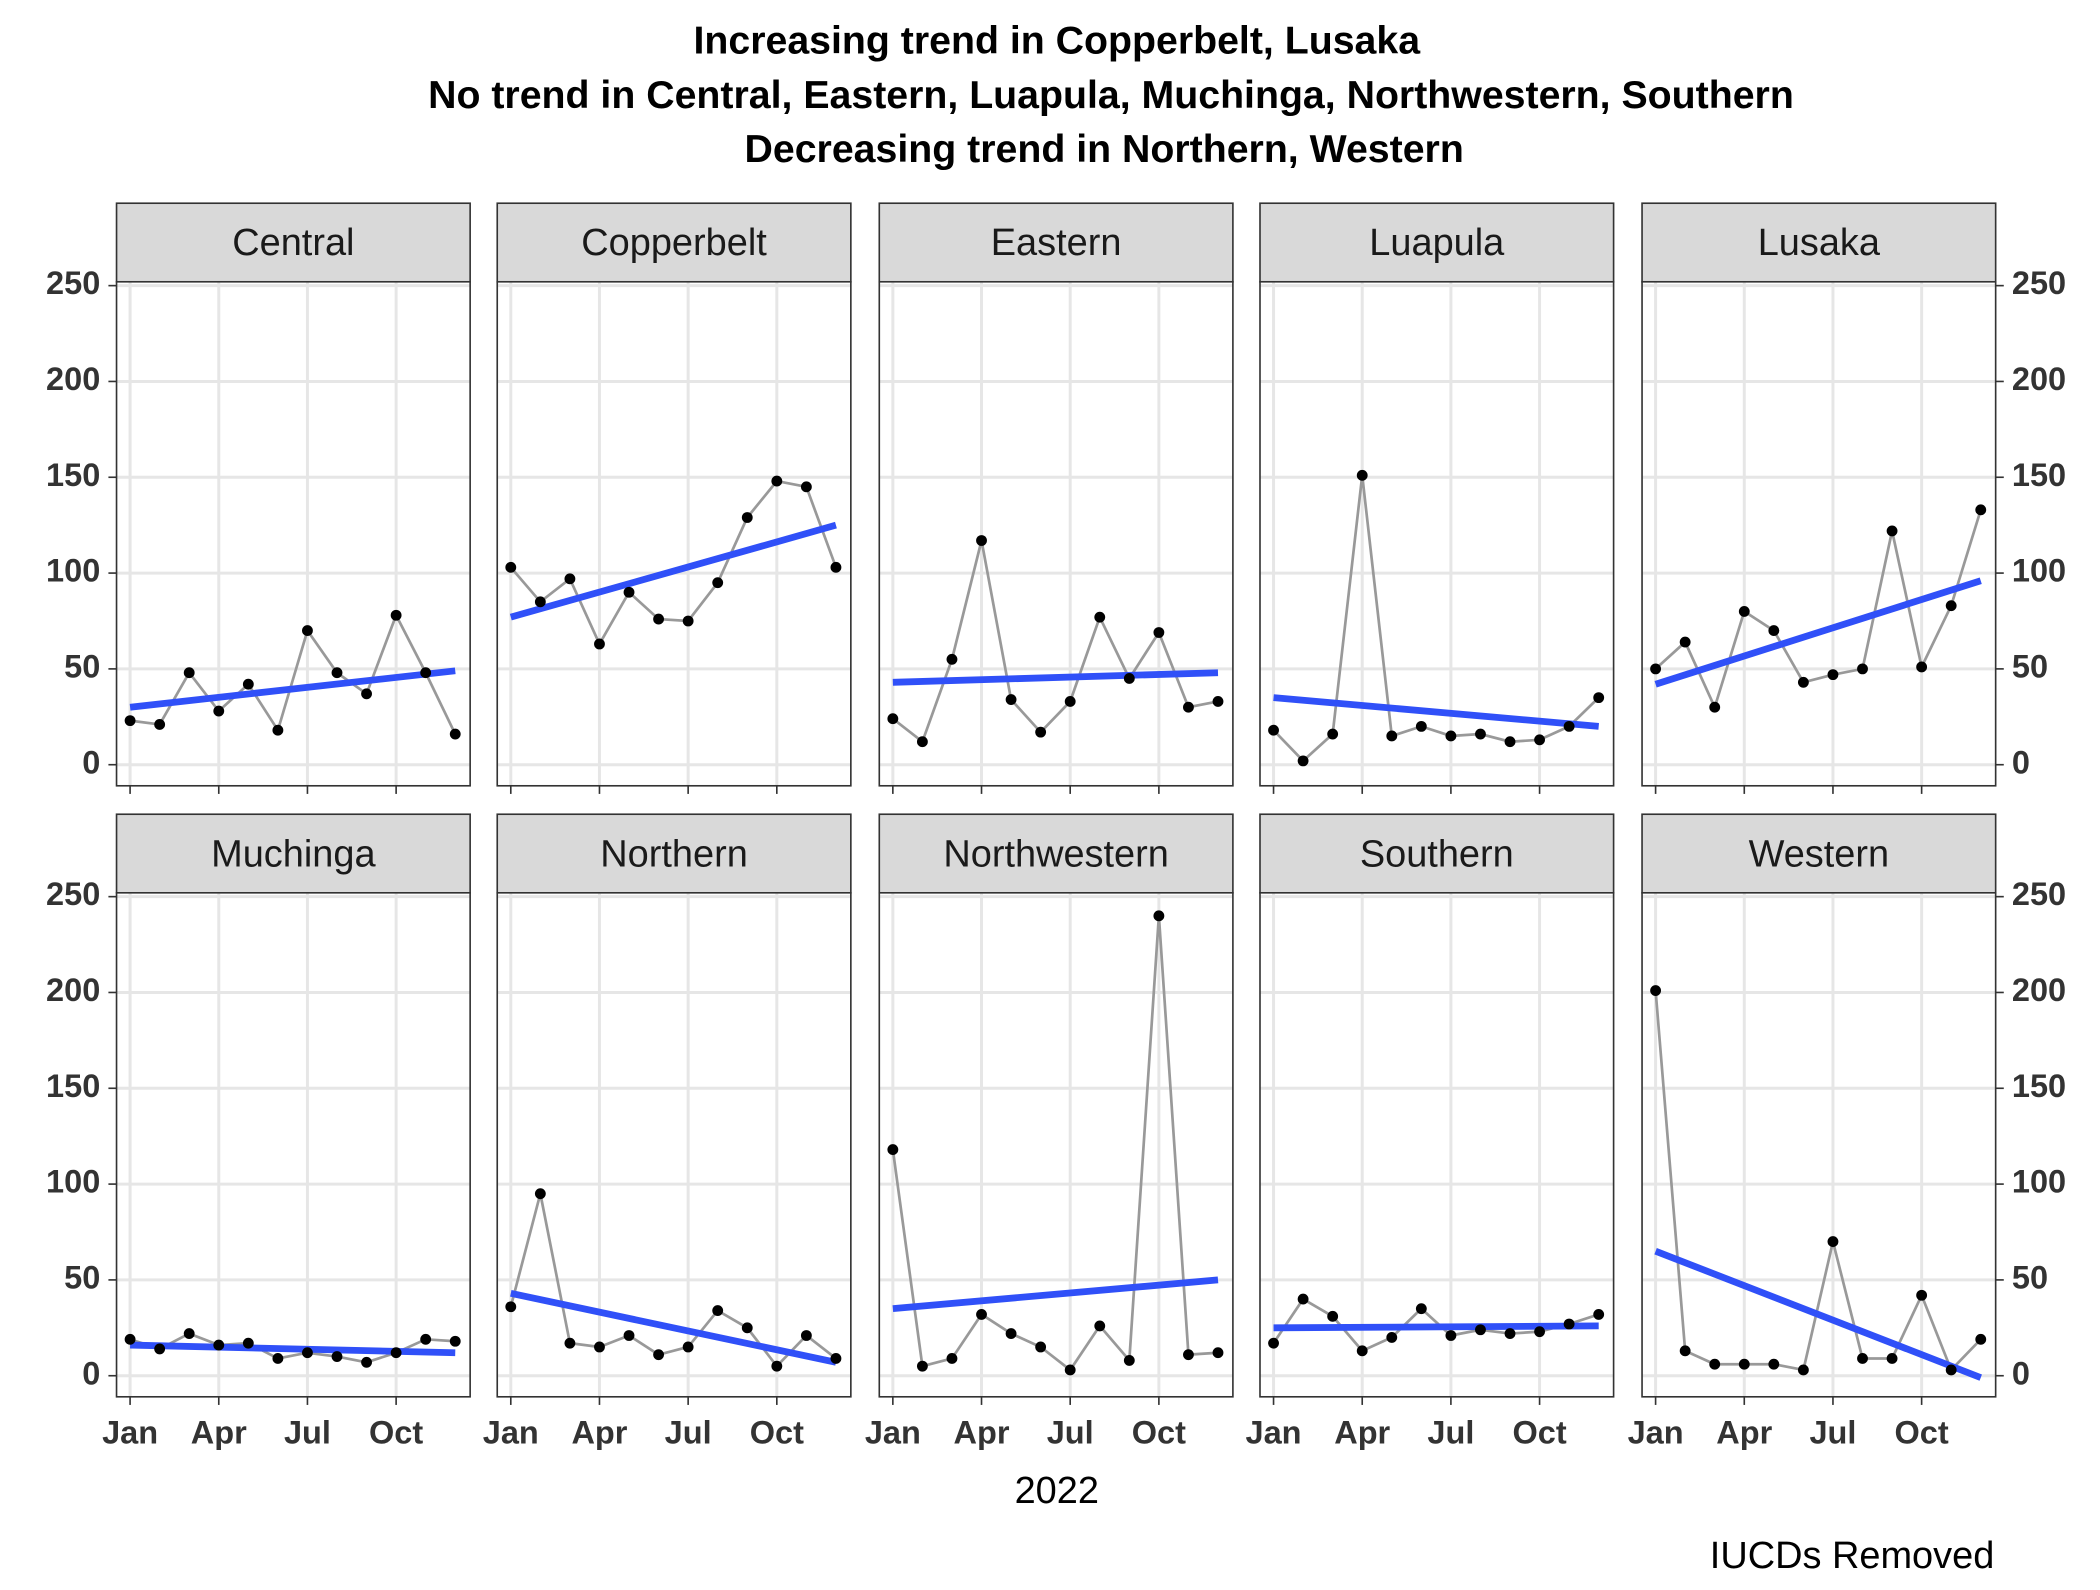 The image size is (2100, 1590). Describe the element at coordinates (674, 243) in the screenshot. I see `strip-label: Copperbelt` at that location.